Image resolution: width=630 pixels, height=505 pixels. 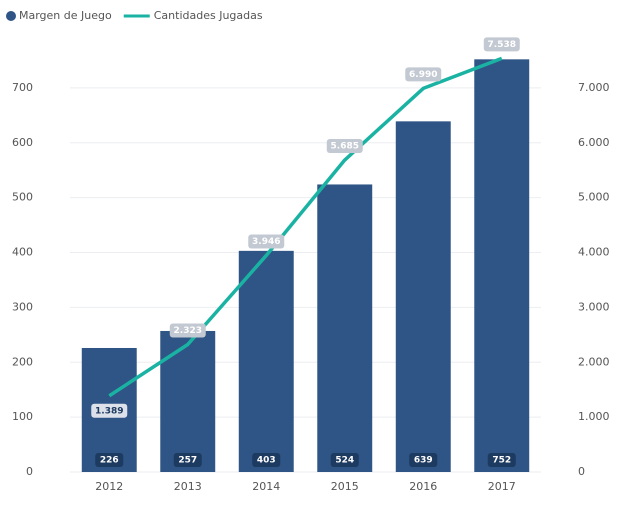 I want to click on line-label: 5.685, so click(x=345, y=147).